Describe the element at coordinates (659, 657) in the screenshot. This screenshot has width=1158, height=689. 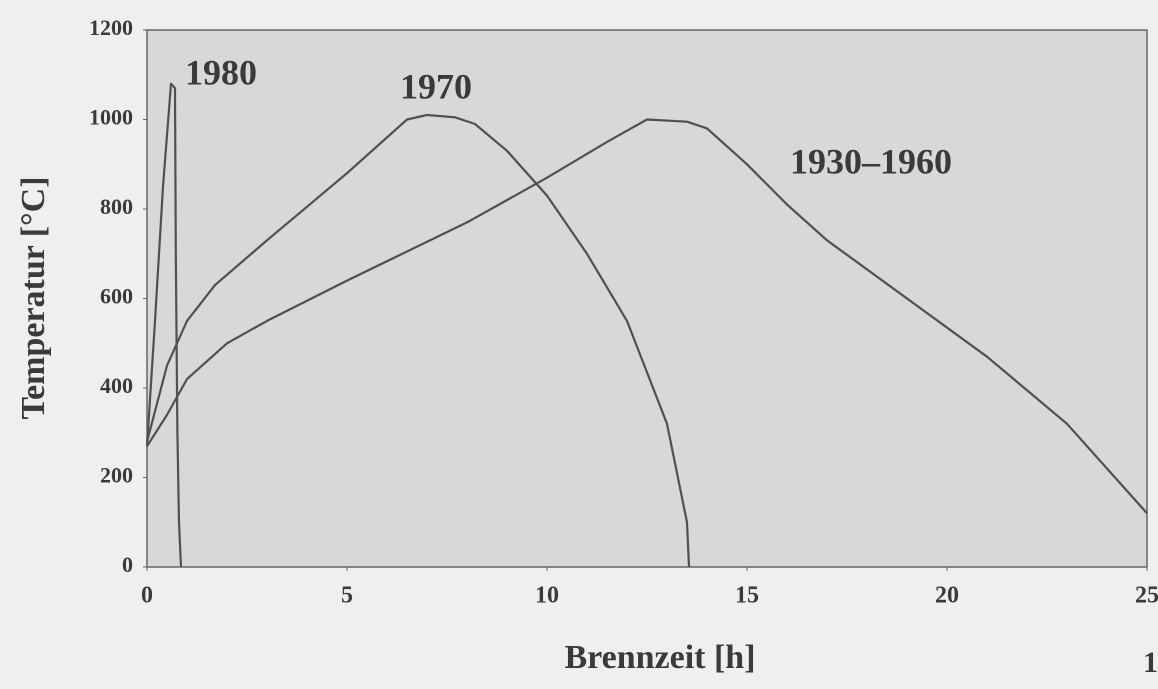
I see `x-axis-label: Brennzeit [h]` at that location.